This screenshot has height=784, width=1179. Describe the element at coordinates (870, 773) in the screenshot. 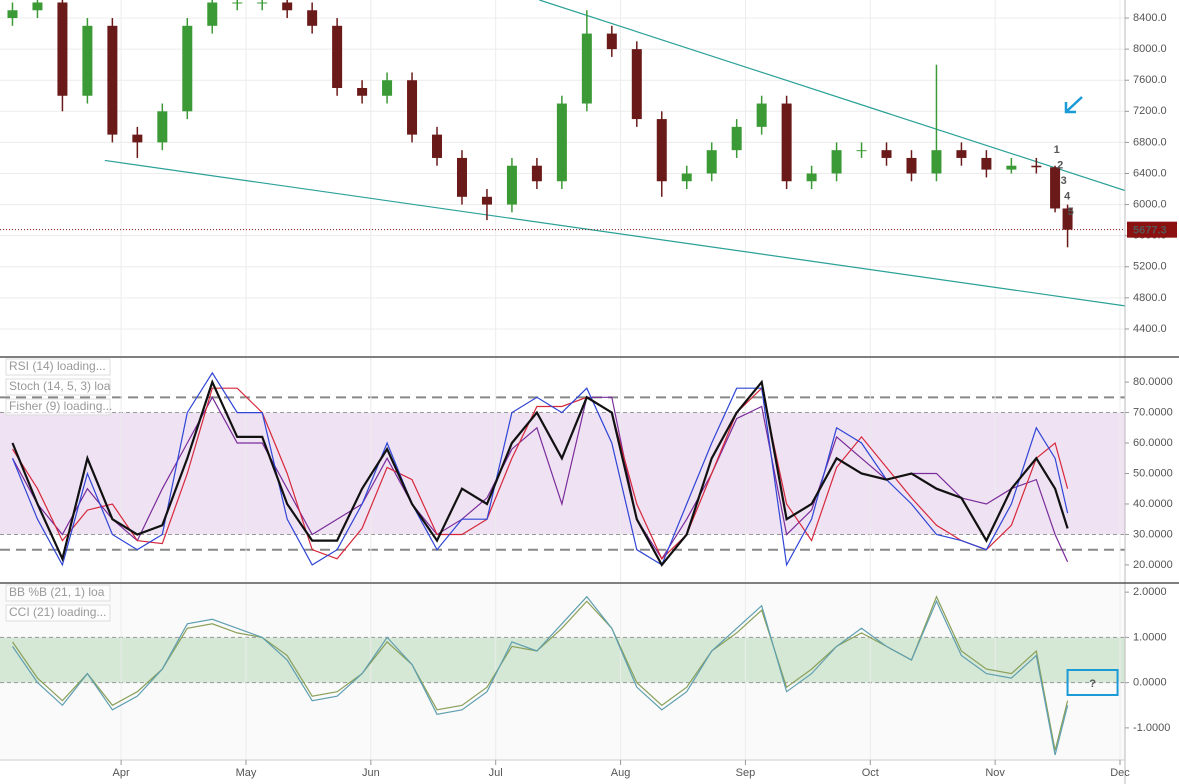

I see `x-tick-label: Oct` at that location.